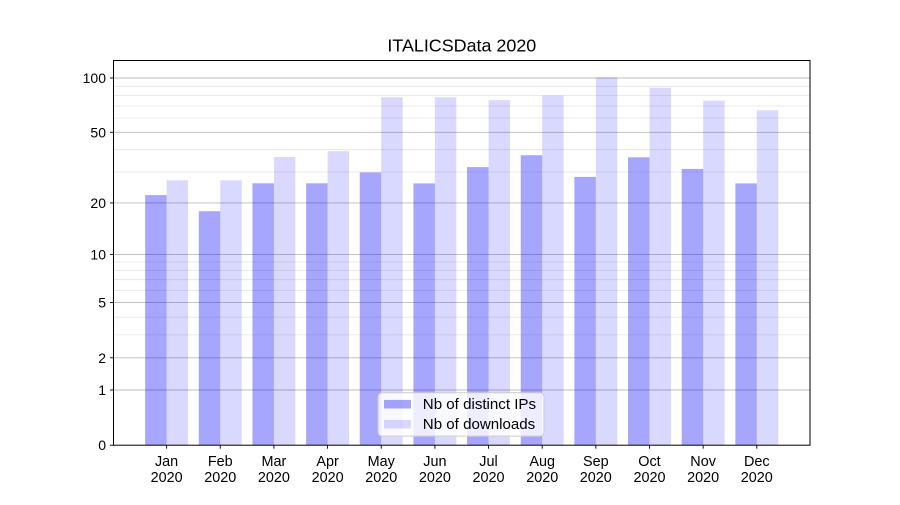 The width and height of the screenshot is (900, 505). I want to click on svg-text: 2, so click(102, 358).